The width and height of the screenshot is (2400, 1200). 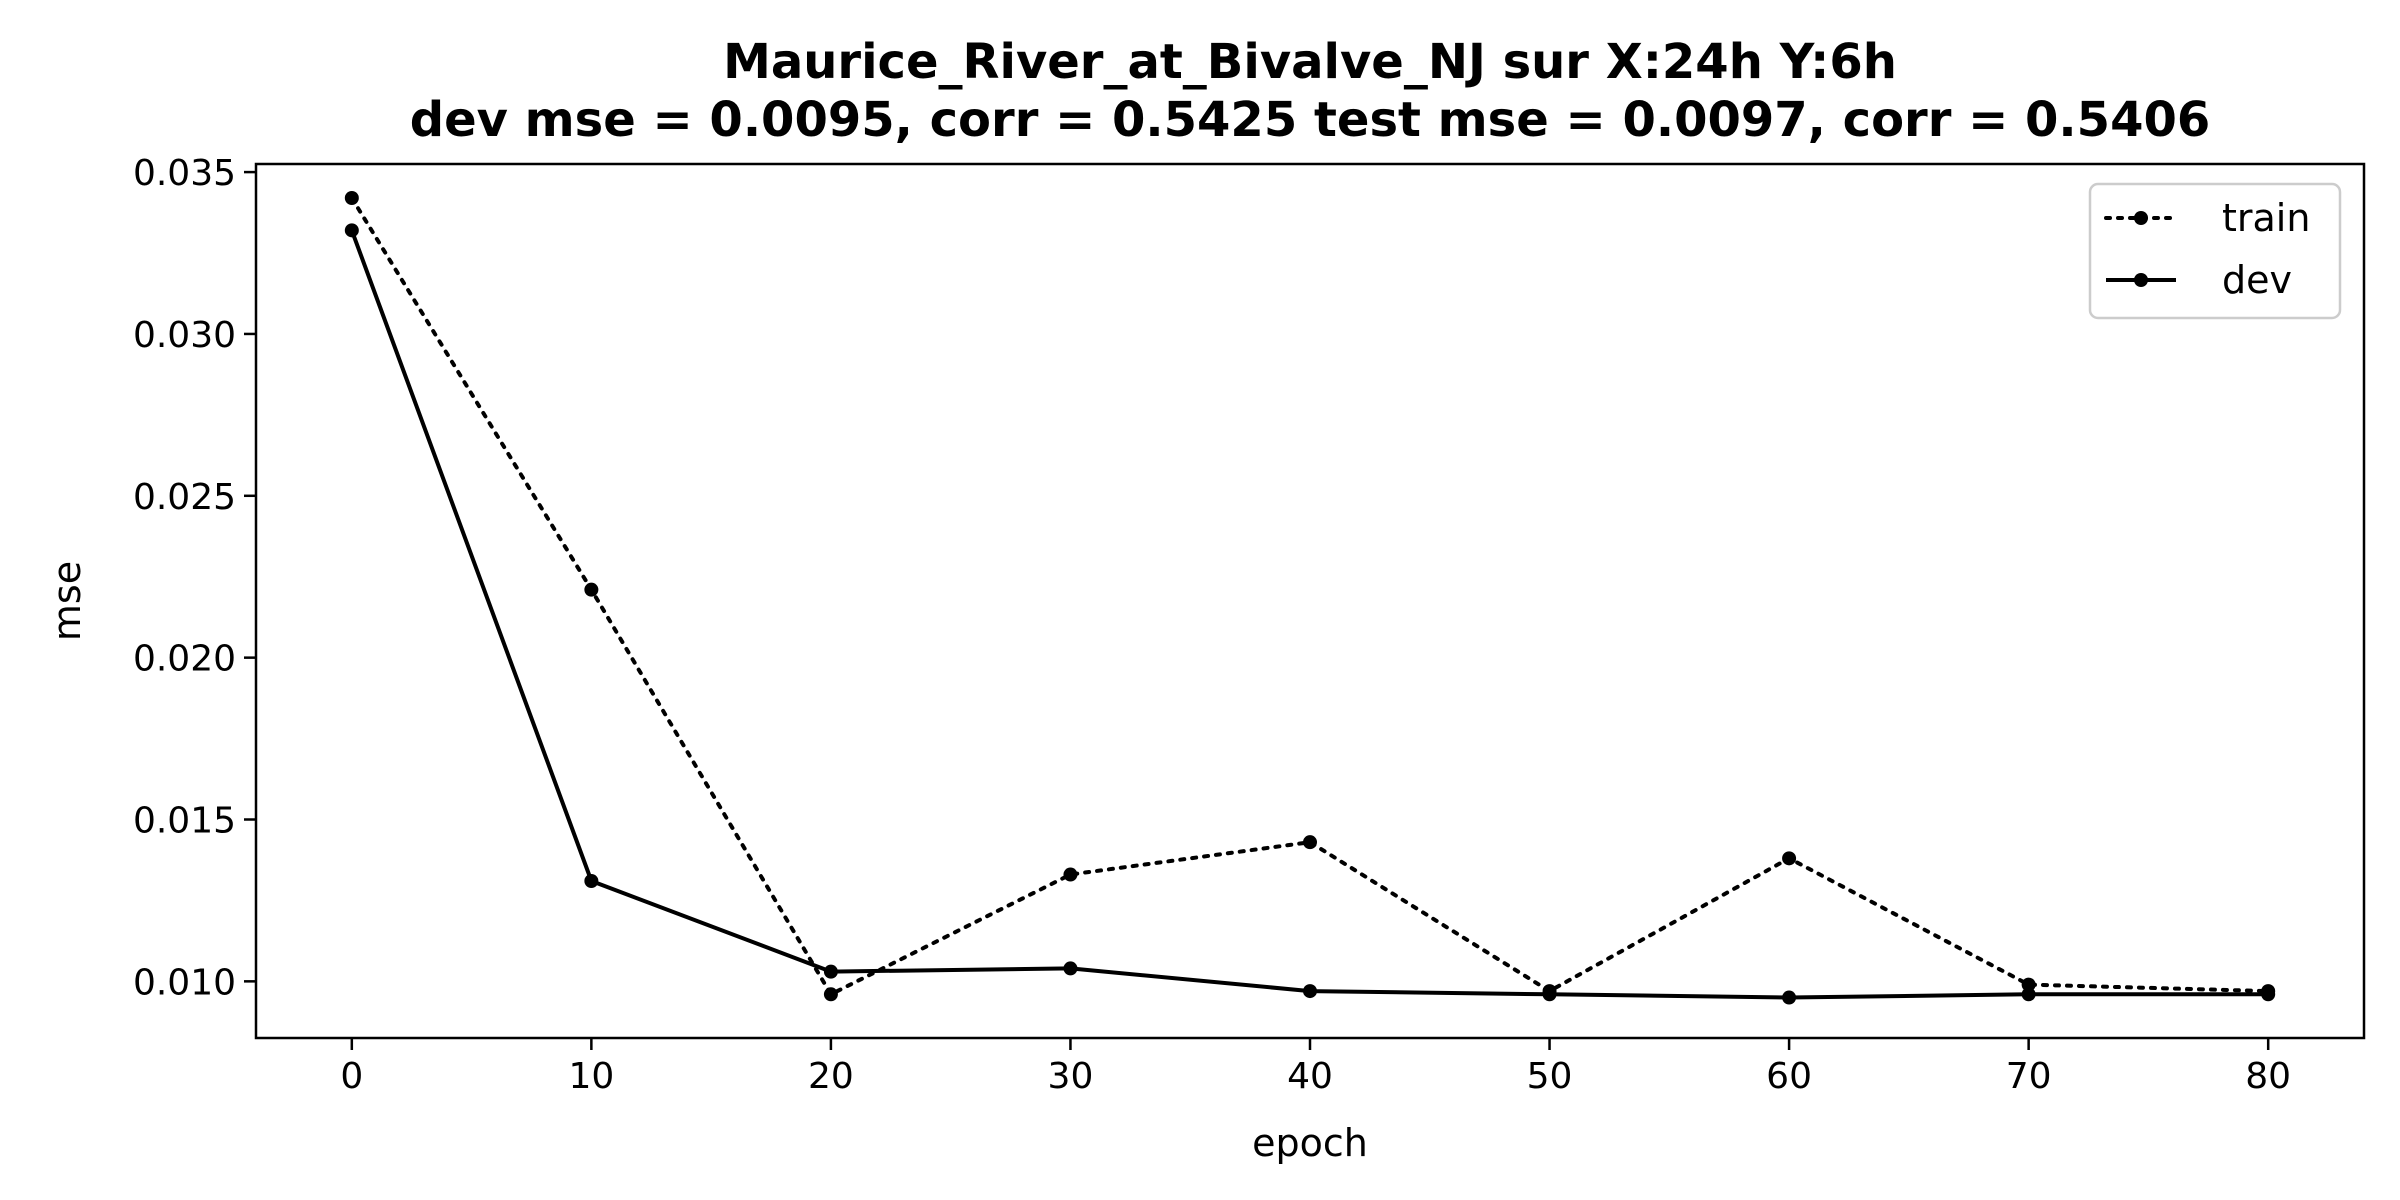 I want to click on x-axis-label: epoch, so click(x=1310, y=1143).